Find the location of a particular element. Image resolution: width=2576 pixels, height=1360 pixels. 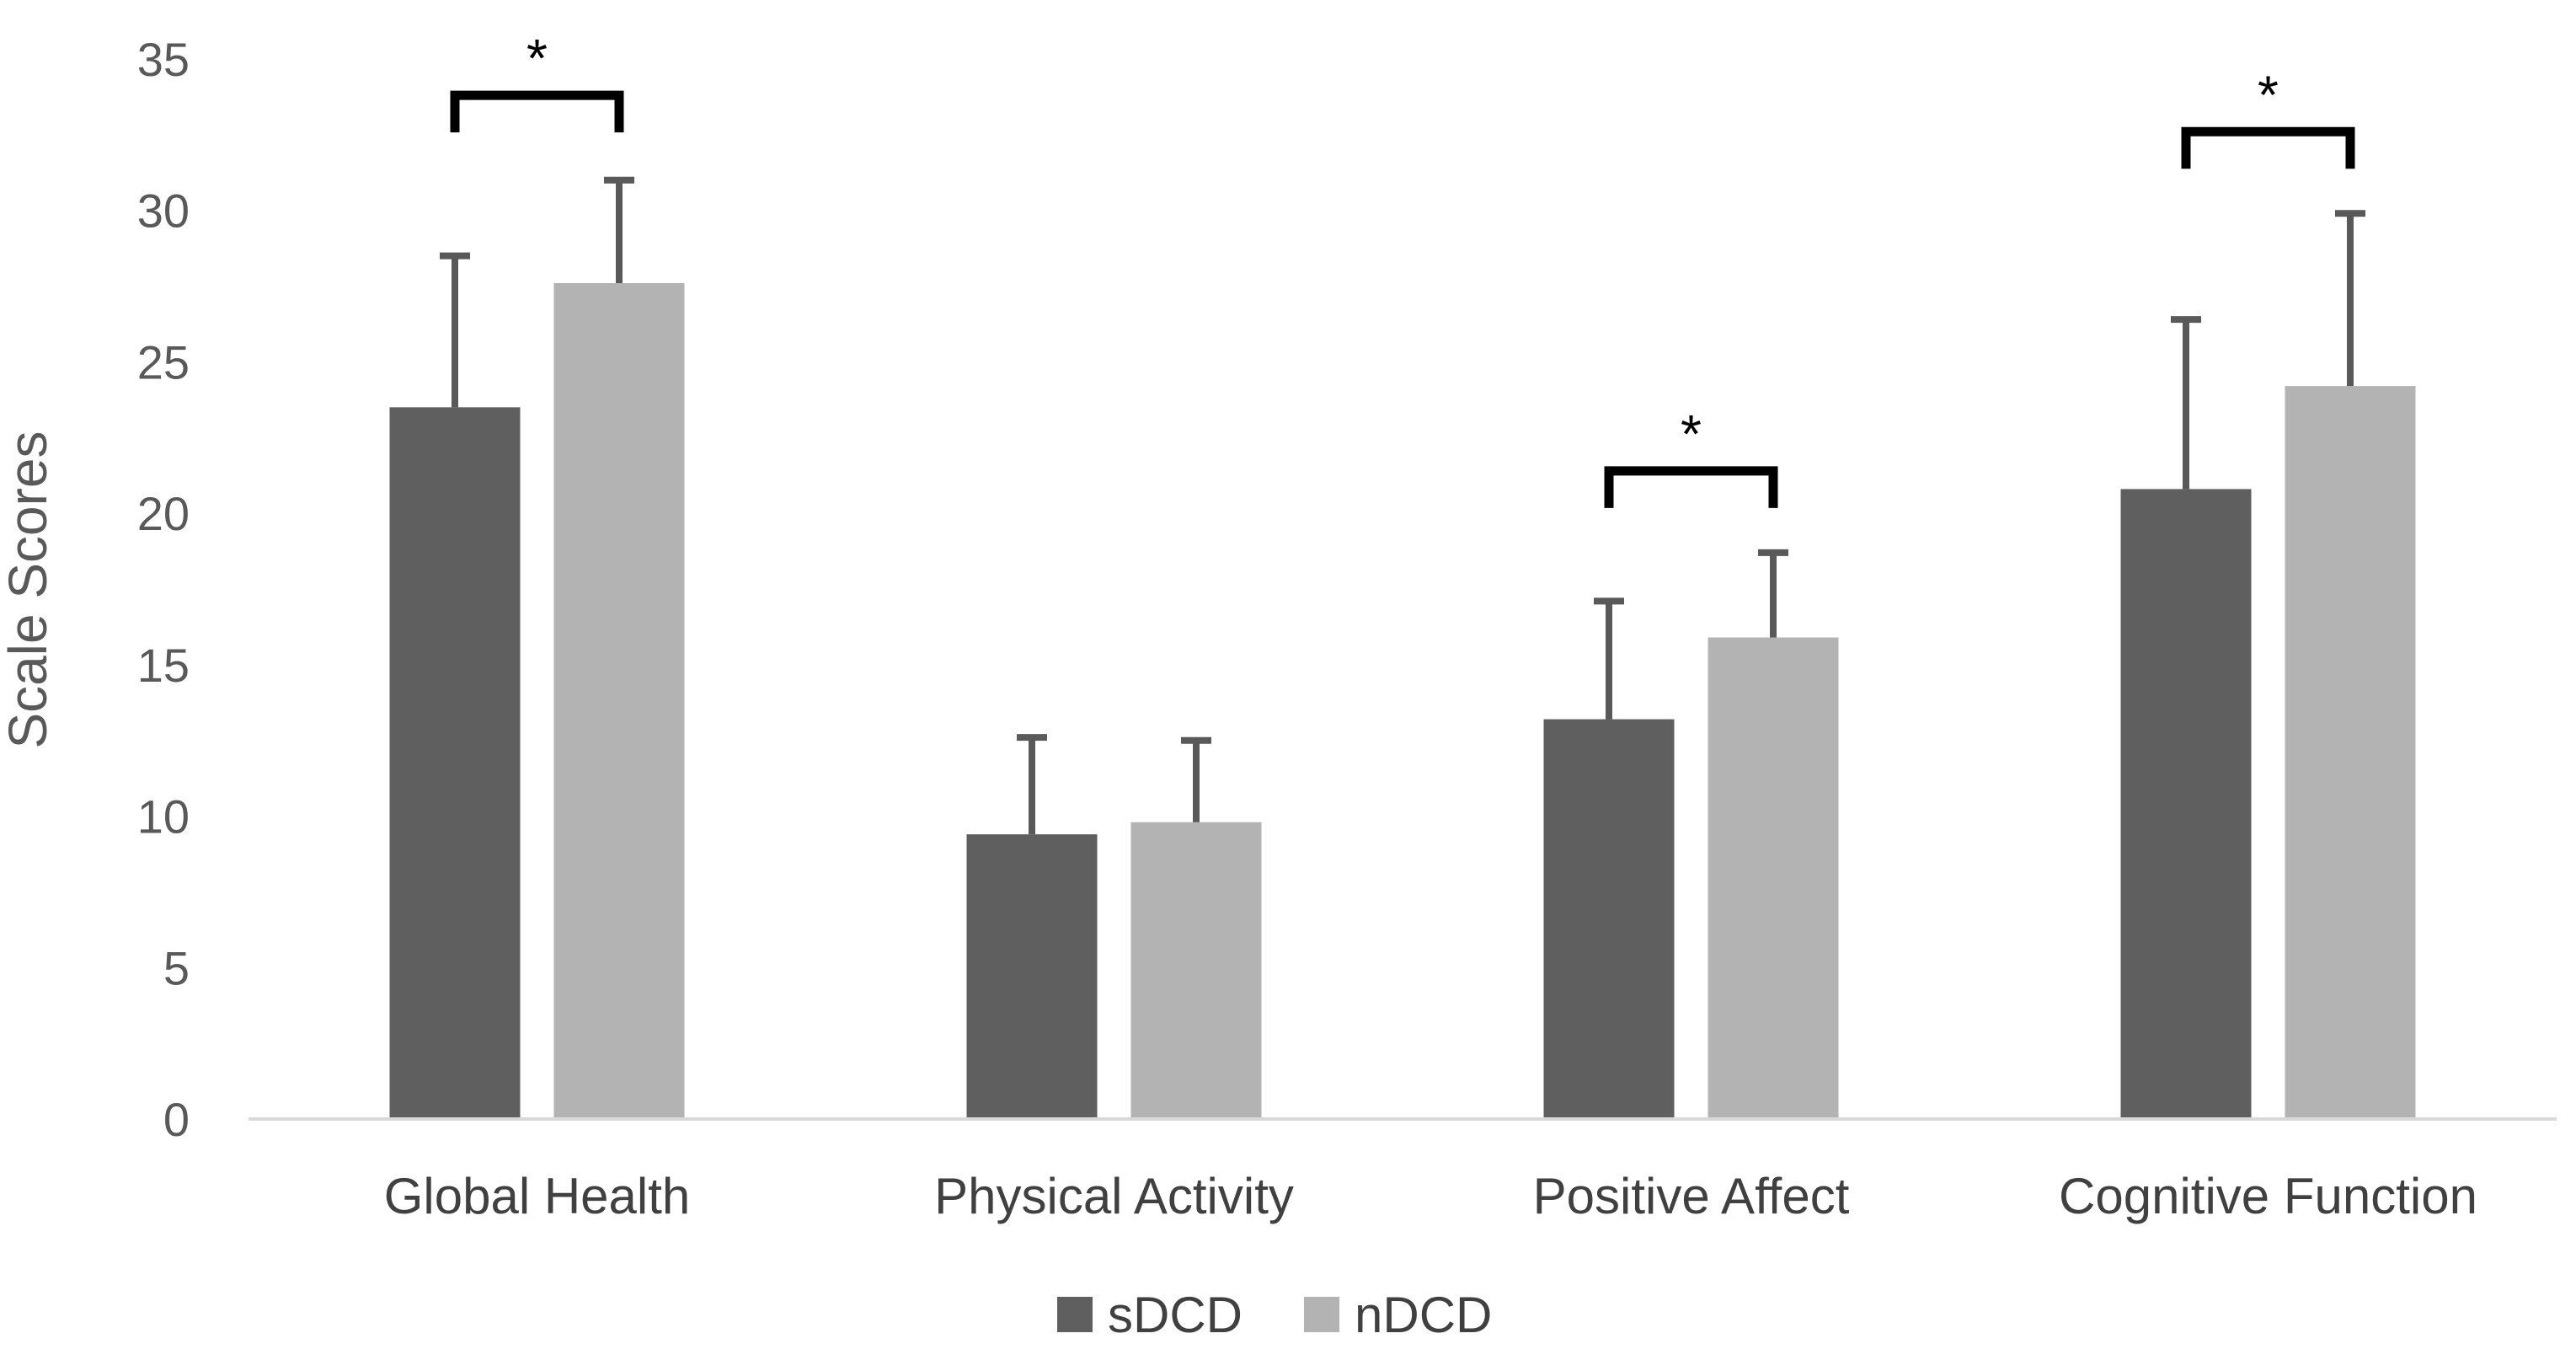

y-axis-ticks: 0 5 10 15 20 25 30 35 is located at coordinates (163, 589).